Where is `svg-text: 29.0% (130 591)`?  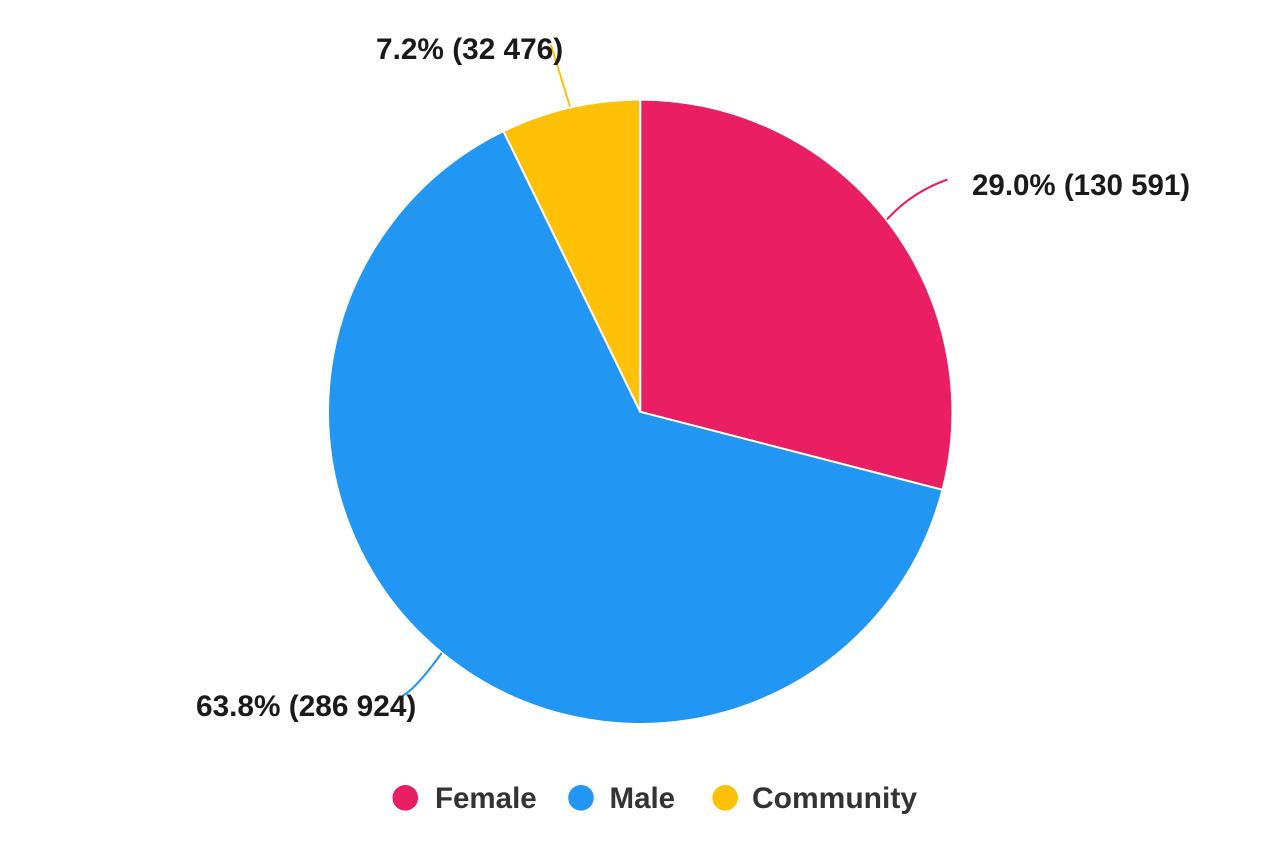
svg-text: 29.0% (130 591) is located at coordinates (1081, 185).